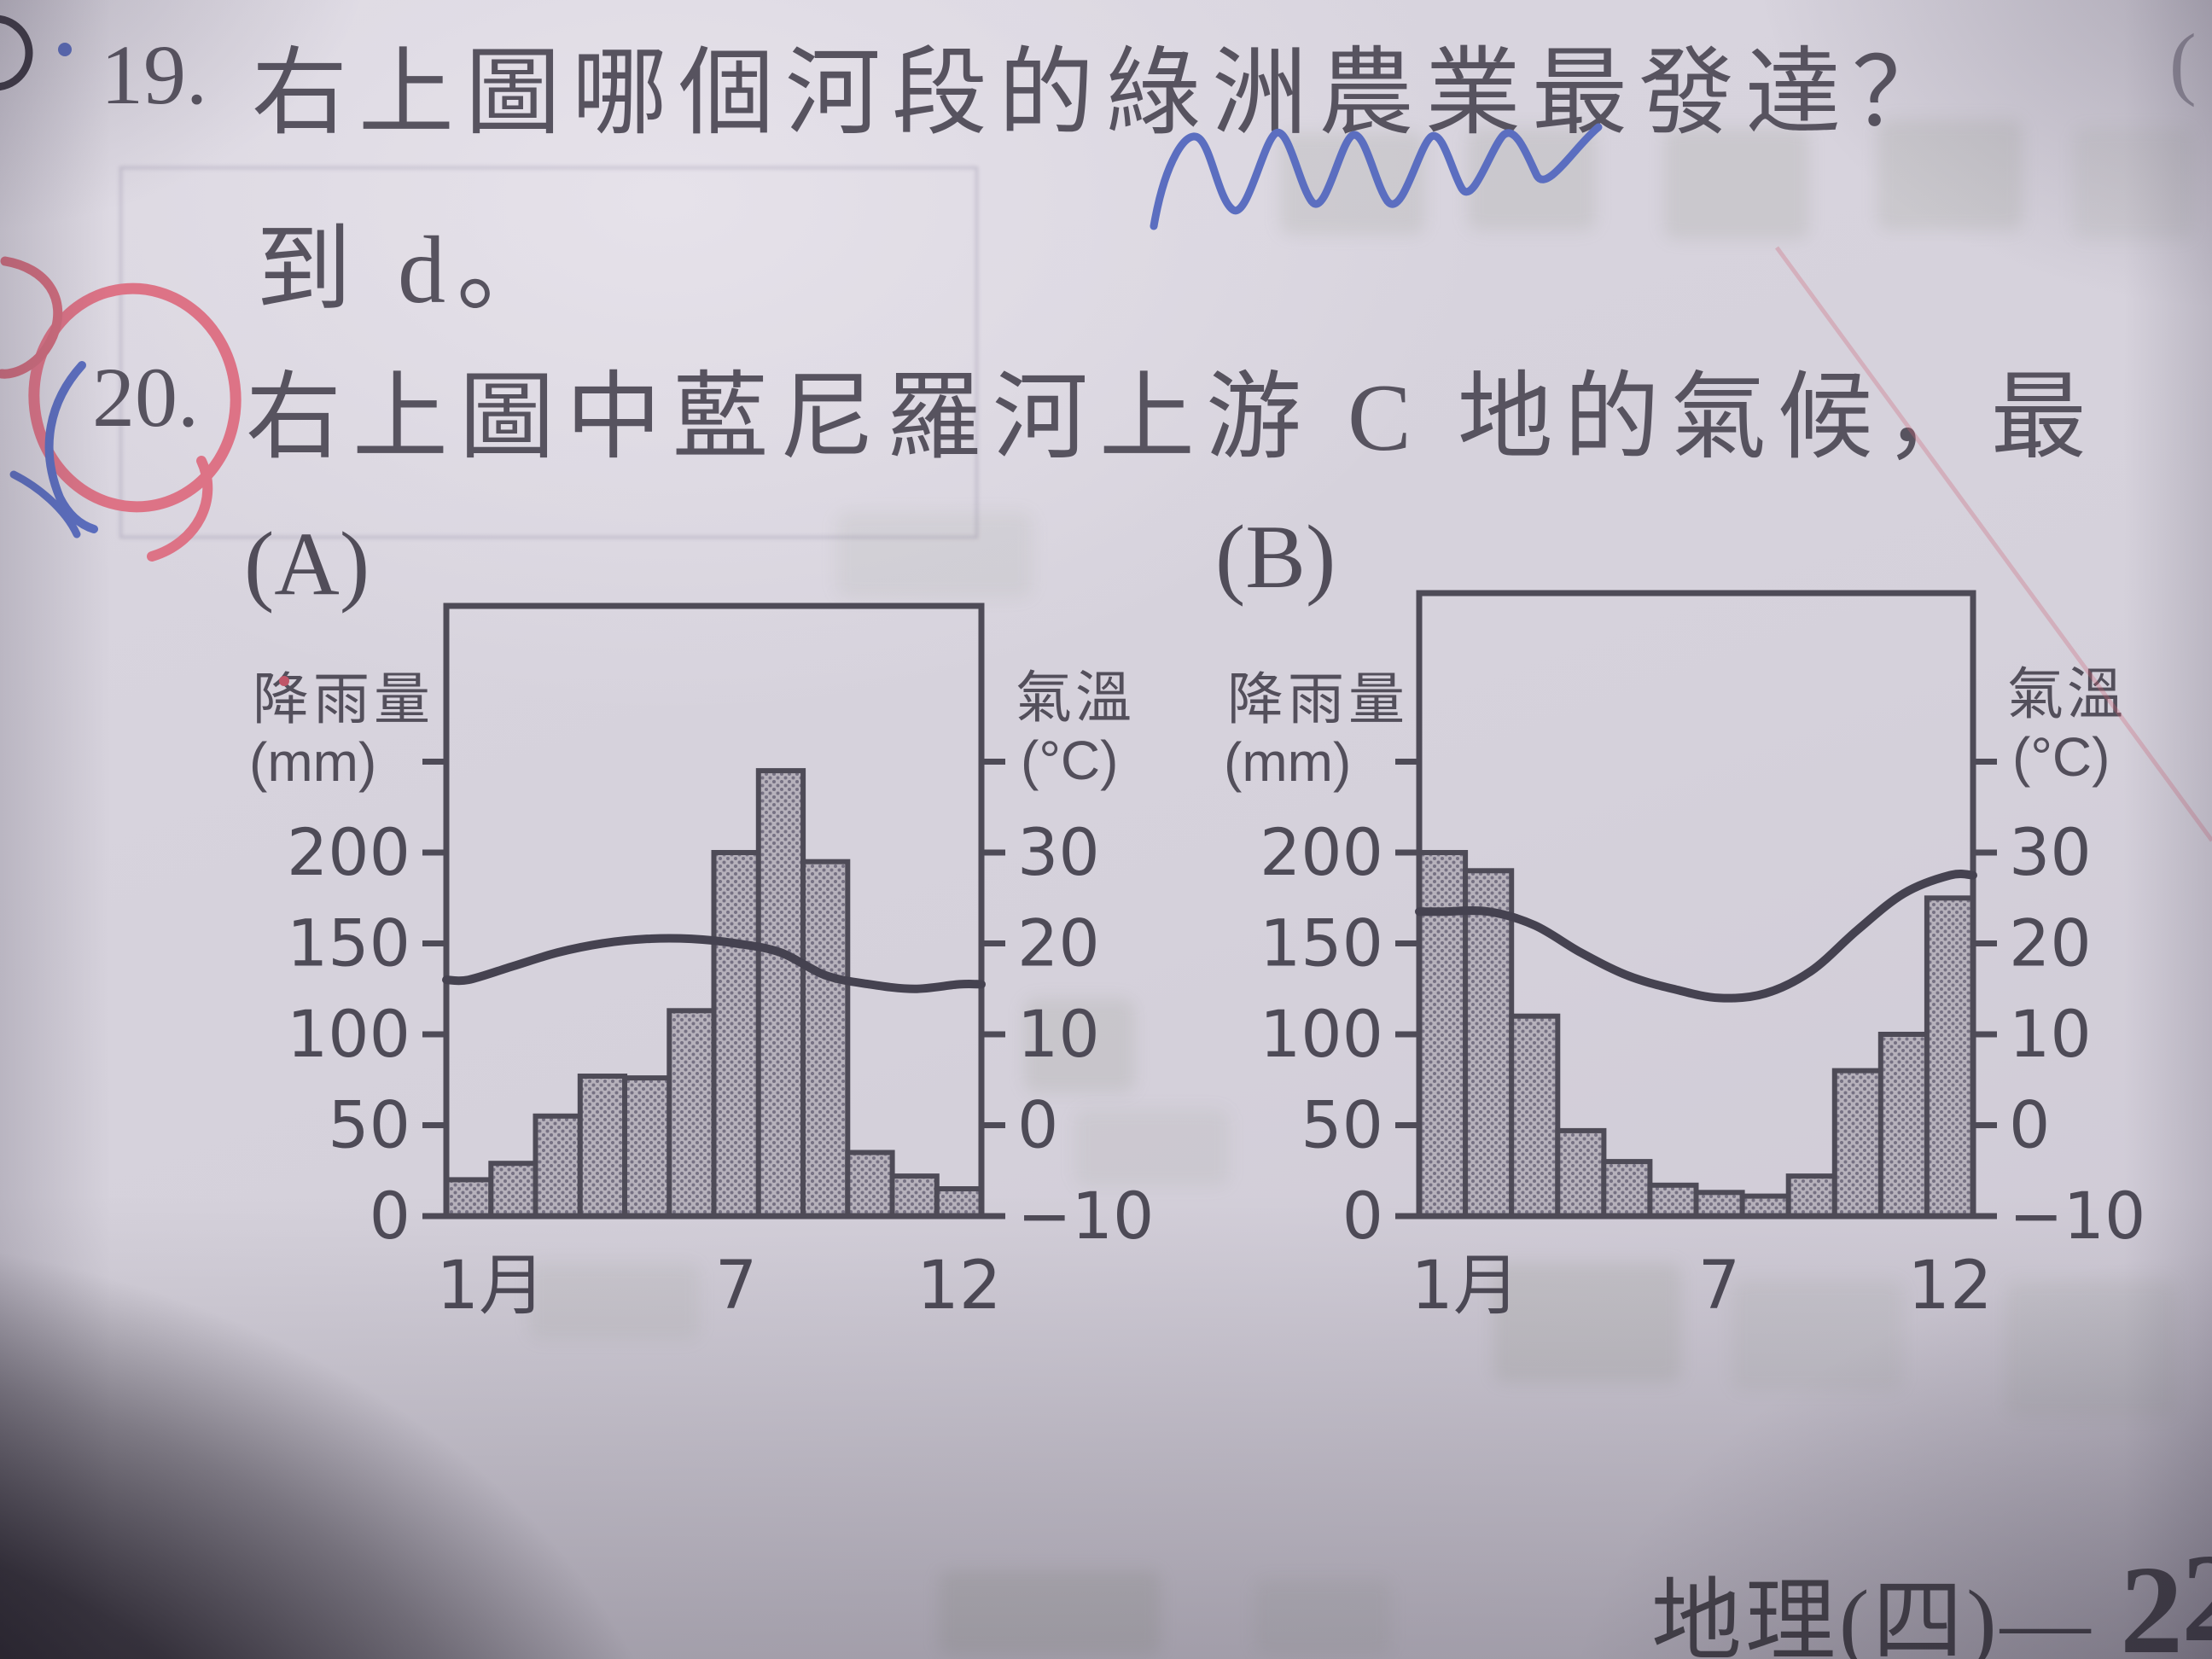 The image size is (2212, 1659). Describe the element at coordinates (31, 317) in the screenshot. I see `red-margin-mark` at that location.